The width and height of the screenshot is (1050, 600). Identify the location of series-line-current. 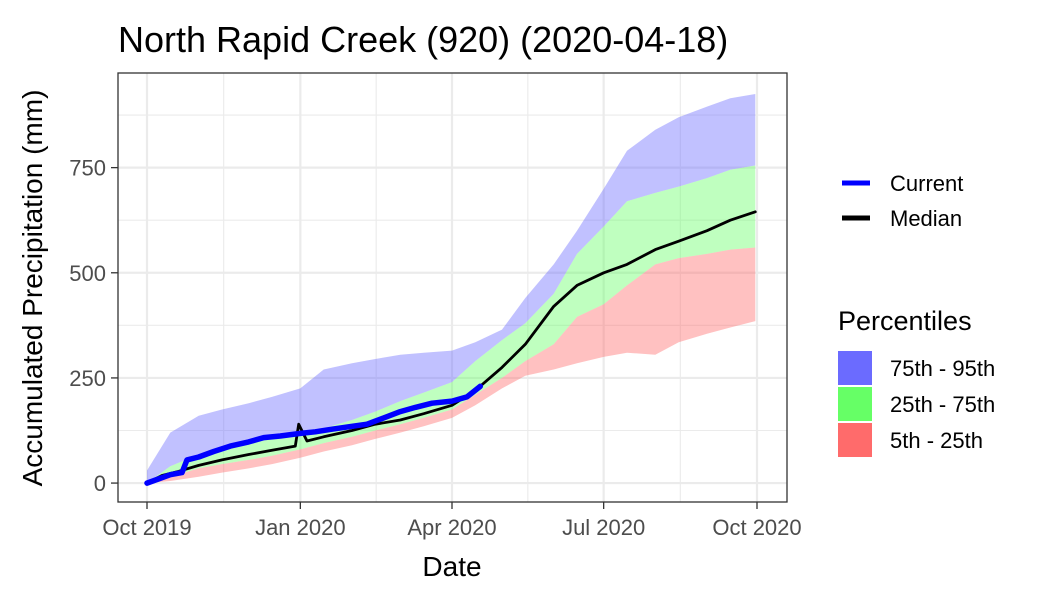
(314, 434).